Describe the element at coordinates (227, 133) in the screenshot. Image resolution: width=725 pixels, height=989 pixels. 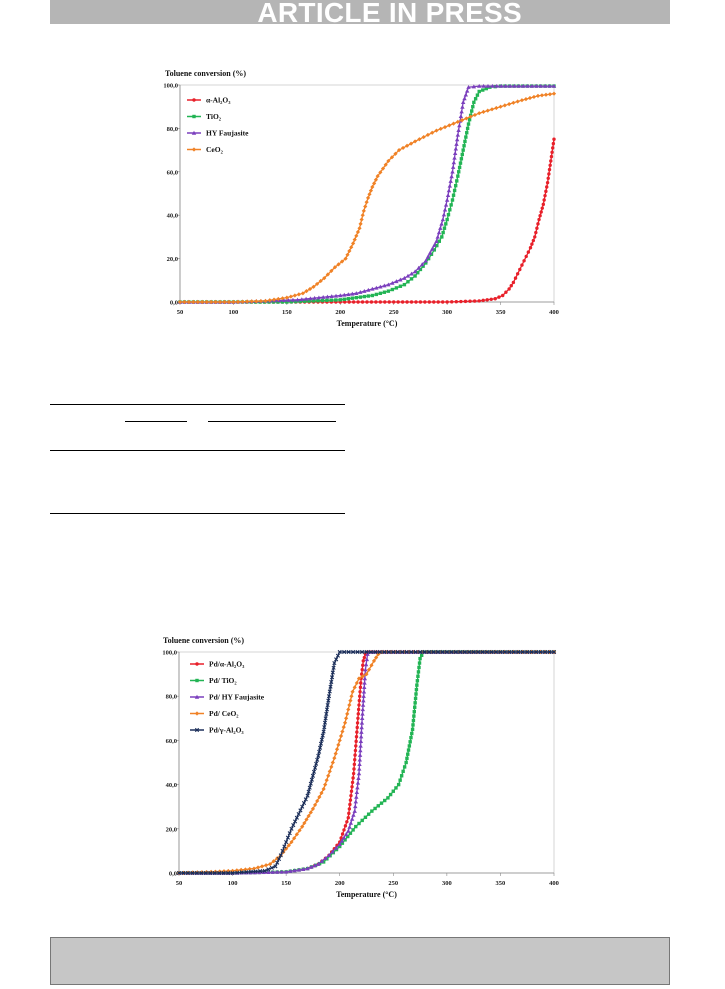
I see `legend-label: HY Faujasite` at that location.